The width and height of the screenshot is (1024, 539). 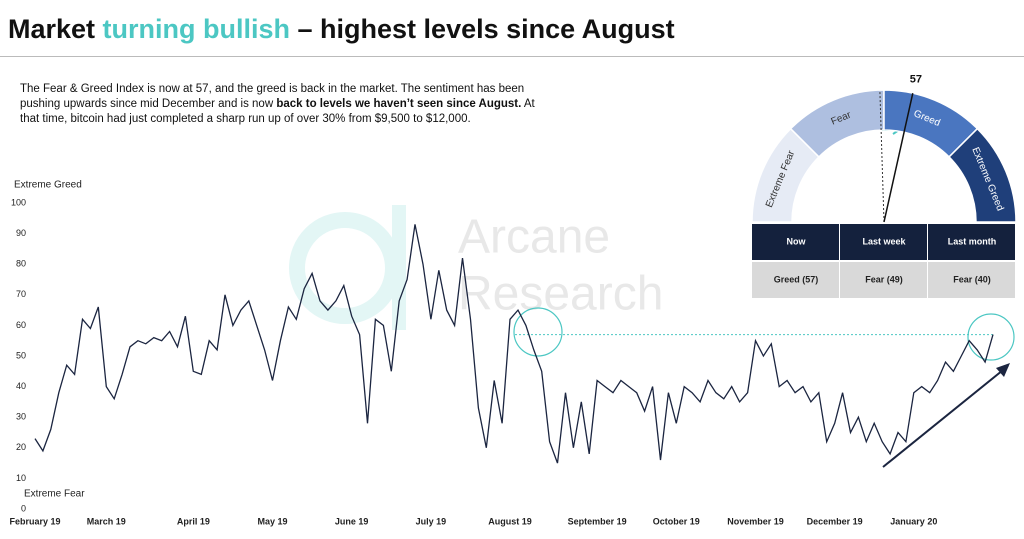 I want to click on watermark: Arcane Research, so click(x=476, y=267).